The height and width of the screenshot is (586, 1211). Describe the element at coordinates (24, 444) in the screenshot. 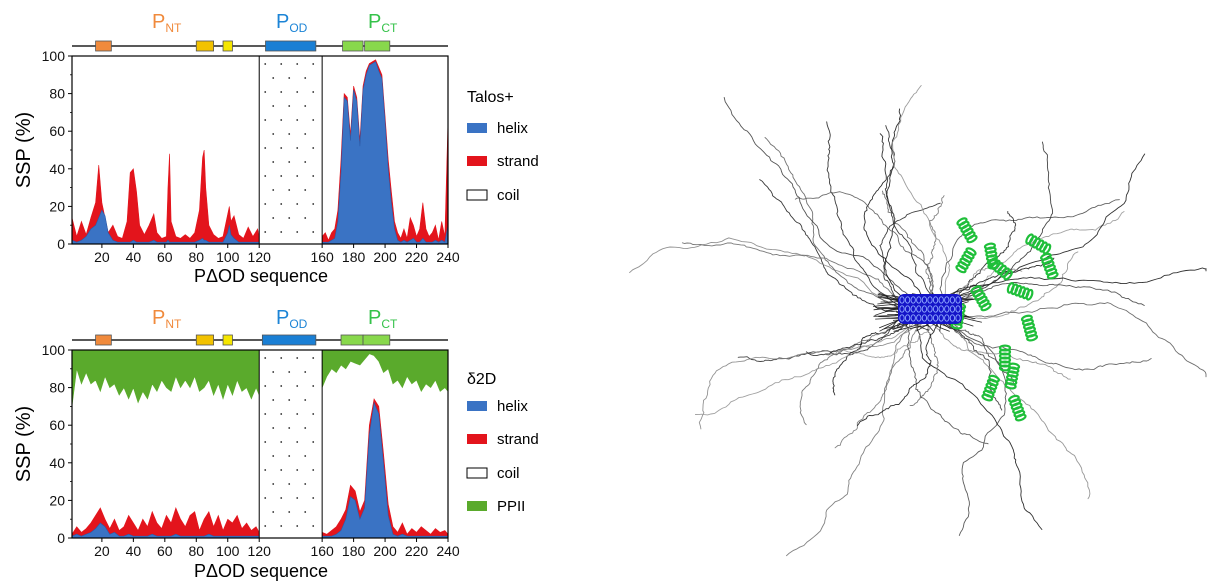

I see `y-axis-label: SSP (%)` at that location.